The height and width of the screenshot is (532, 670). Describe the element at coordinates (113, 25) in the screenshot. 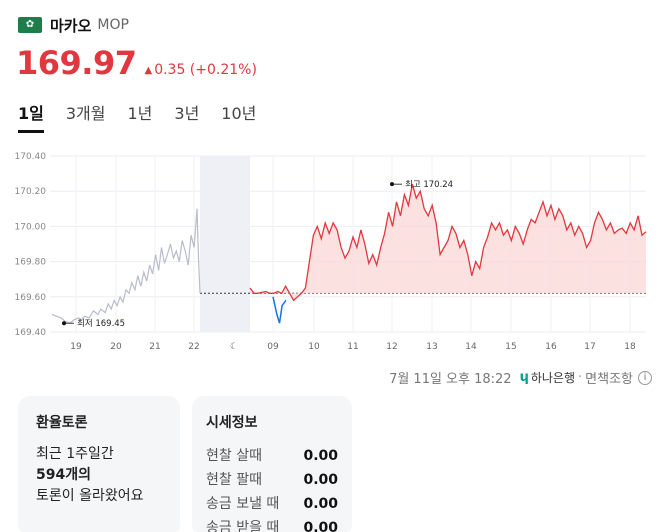

I see `currency-code: MOP` at that location.